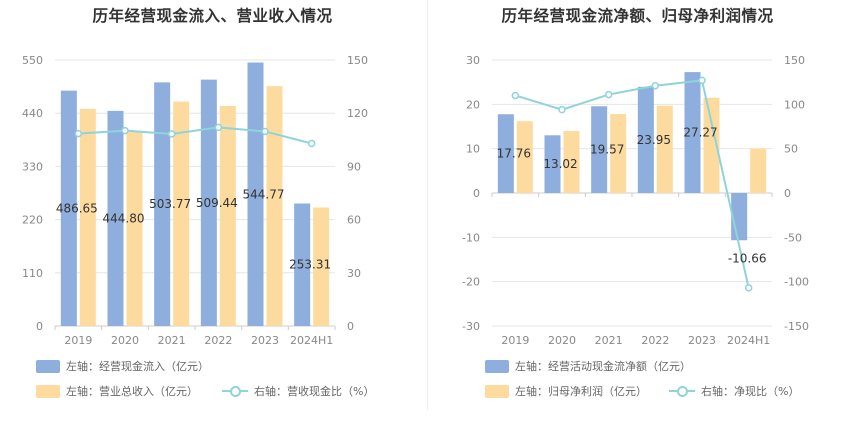  What do you see at coordinates (354, 220) in the screenshot?
I see `y-right-tick-label: 60` at bounding box center [354, 220].